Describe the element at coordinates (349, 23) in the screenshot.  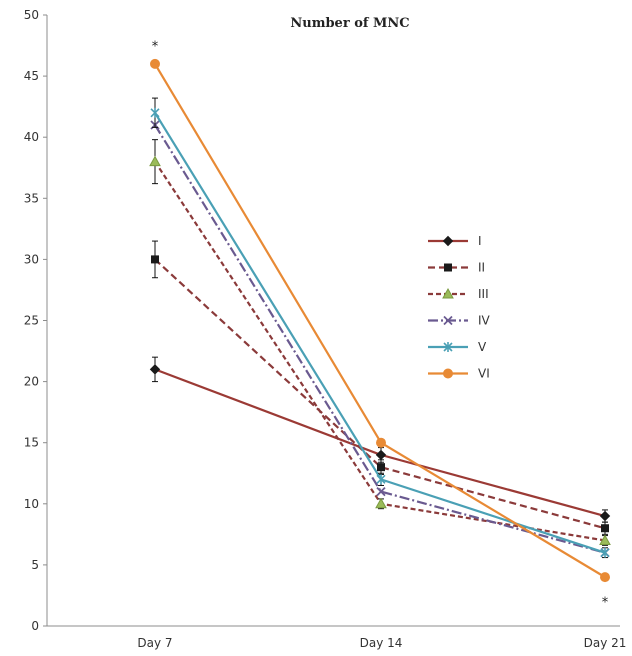
I see `chart-title: Number of MNC` at that location.